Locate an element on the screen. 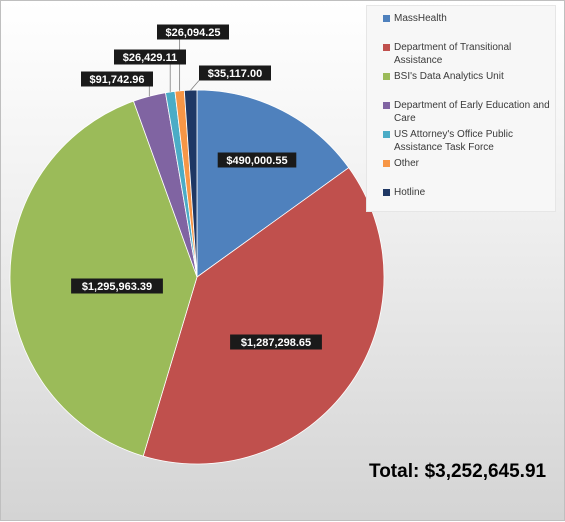 The width and height of the screenshot is (565, 522). legend-swatch-data-analytics is located at coordinates (386, 76).